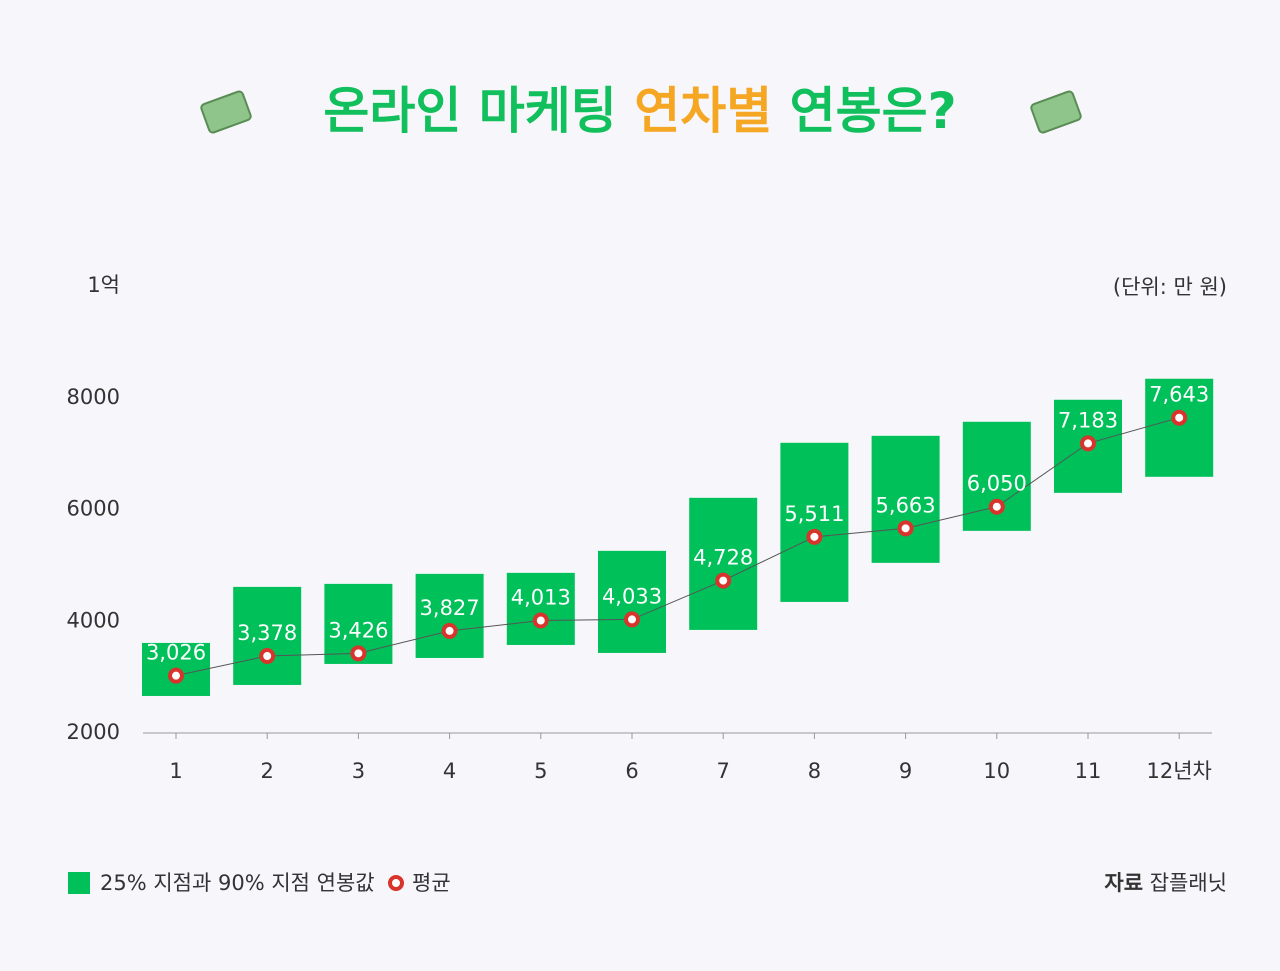 Image resolution: width=1280 pixels, height=971 pixels. What do you see at coordinates (431, 883) in the screenshot?
I see `legend-label: 평균` at bounding box center [431, 883].